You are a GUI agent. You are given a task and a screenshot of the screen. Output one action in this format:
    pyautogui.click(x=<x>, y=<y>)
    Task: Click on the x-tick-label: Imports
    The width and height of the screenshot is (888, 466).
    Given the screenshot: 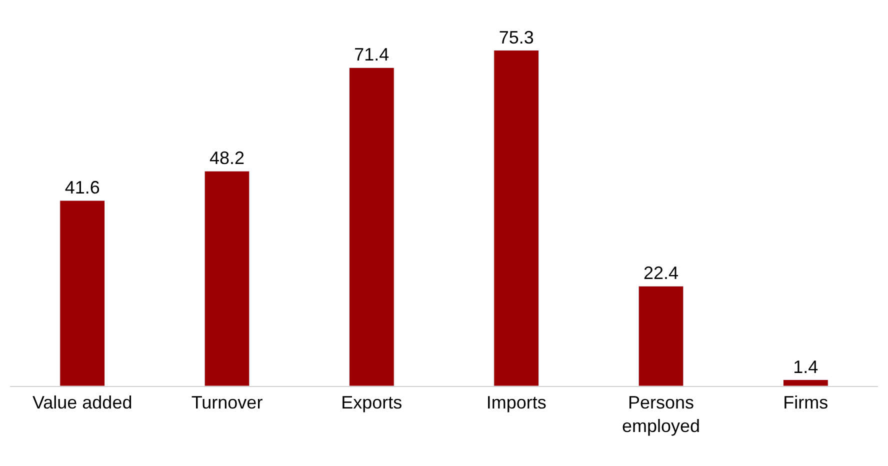 What is the action you would take?
    pyautogui.click(x=516, y=402)
    